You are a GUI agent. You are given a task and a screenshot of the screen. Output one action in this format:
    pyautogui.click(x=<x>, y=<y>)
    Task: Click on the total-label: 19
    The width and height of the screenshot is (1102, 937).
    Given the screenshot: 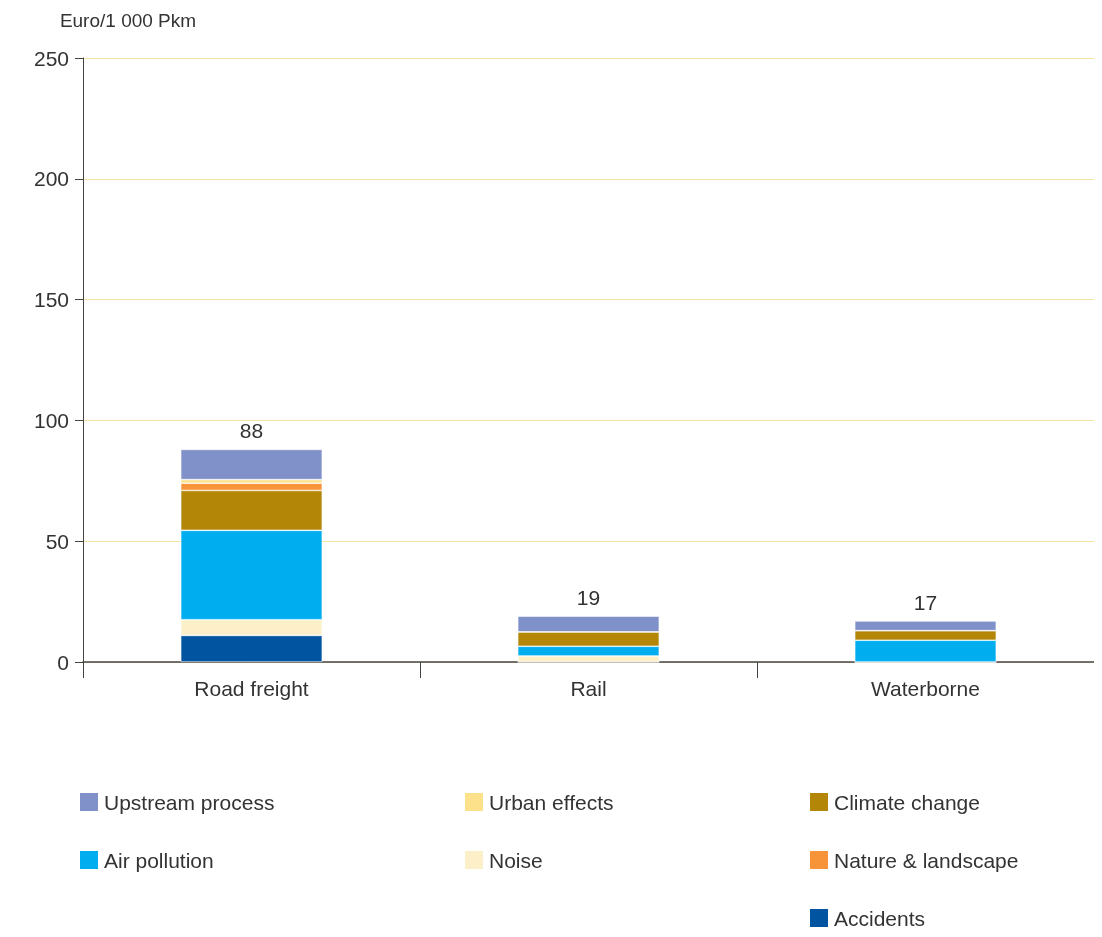 What is the action you would take?
    pyautogui.click(x=588, y=598)
    